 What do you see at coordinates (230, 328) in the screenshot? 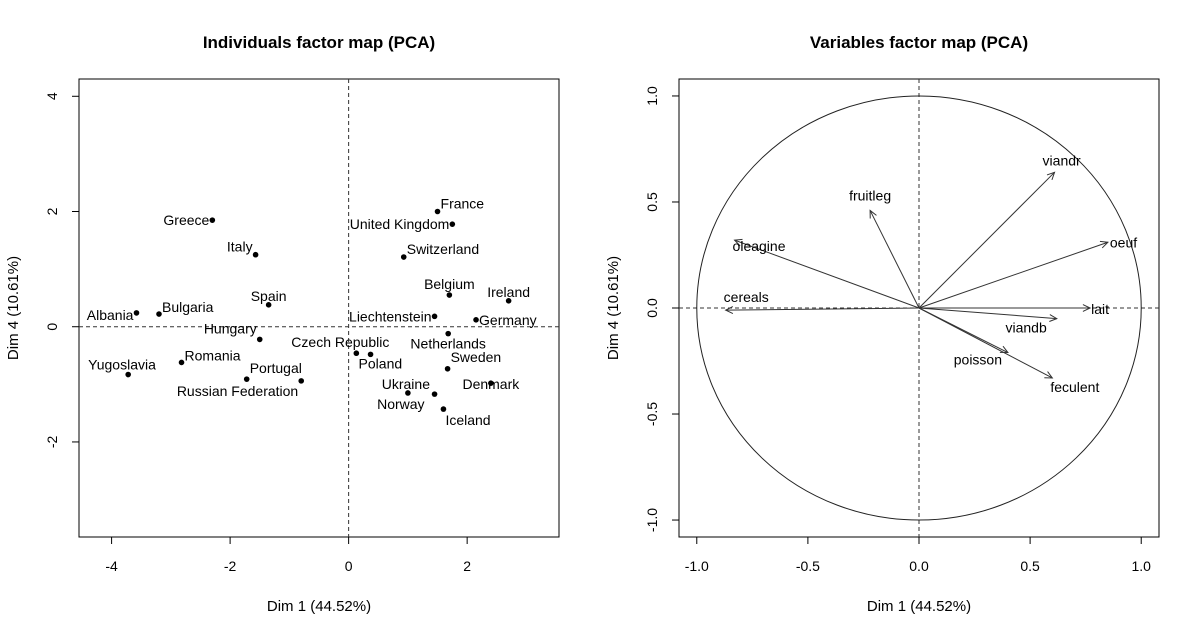
I see `point-label: Hungary` at bounding box center [230, 328].